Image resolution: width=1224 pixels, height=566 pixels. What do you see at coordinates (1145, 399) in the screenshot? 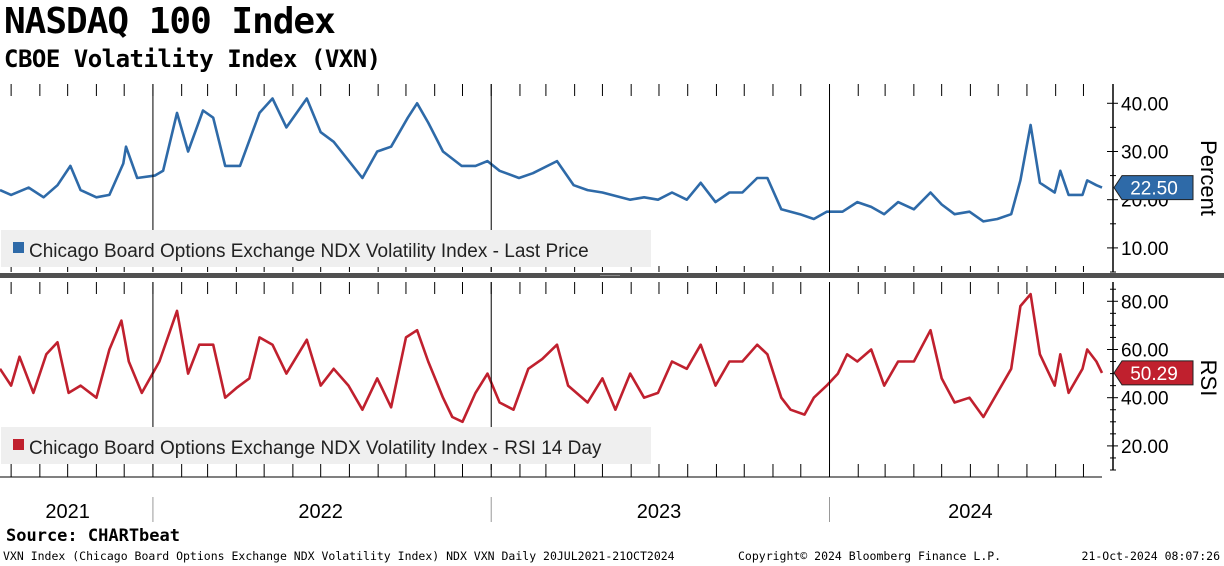
I see `rsi-y-tick-label: 40.00` at bounding box center [1145, 399].